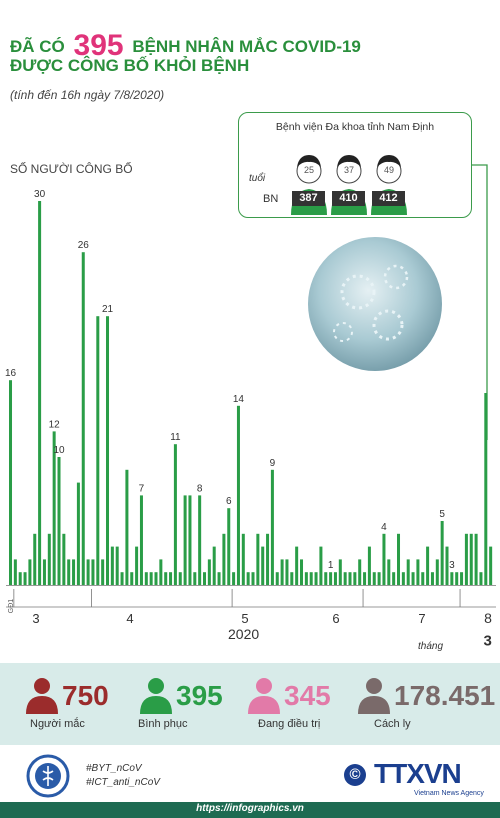 This screenshot has width=500, height=818. Describe the element at coordinates (487, 641) in the screenshot. I see `bar-value-label: 3` at that location.